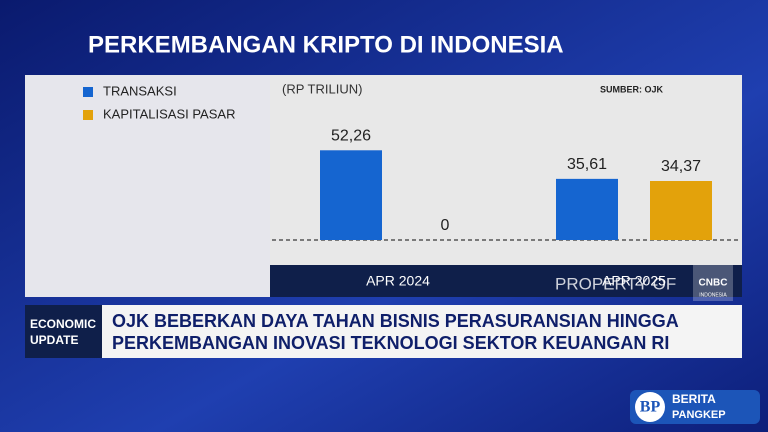 Image resolution: width=768 pixels, height=432 pixels. I want to click on ticker-label-box, so click(63, 331).